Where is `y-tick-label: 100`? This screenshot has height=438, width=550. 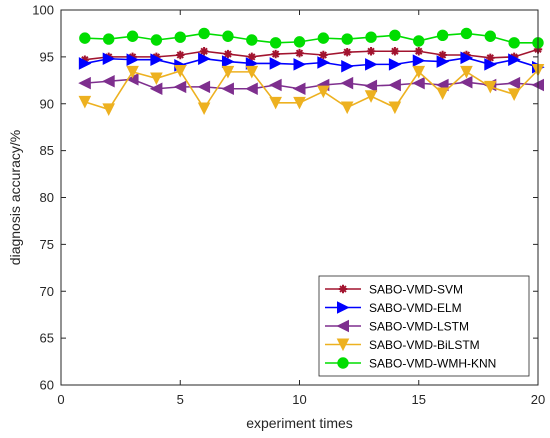 y-tick-label: 100 is located at coordinates (43, 10).